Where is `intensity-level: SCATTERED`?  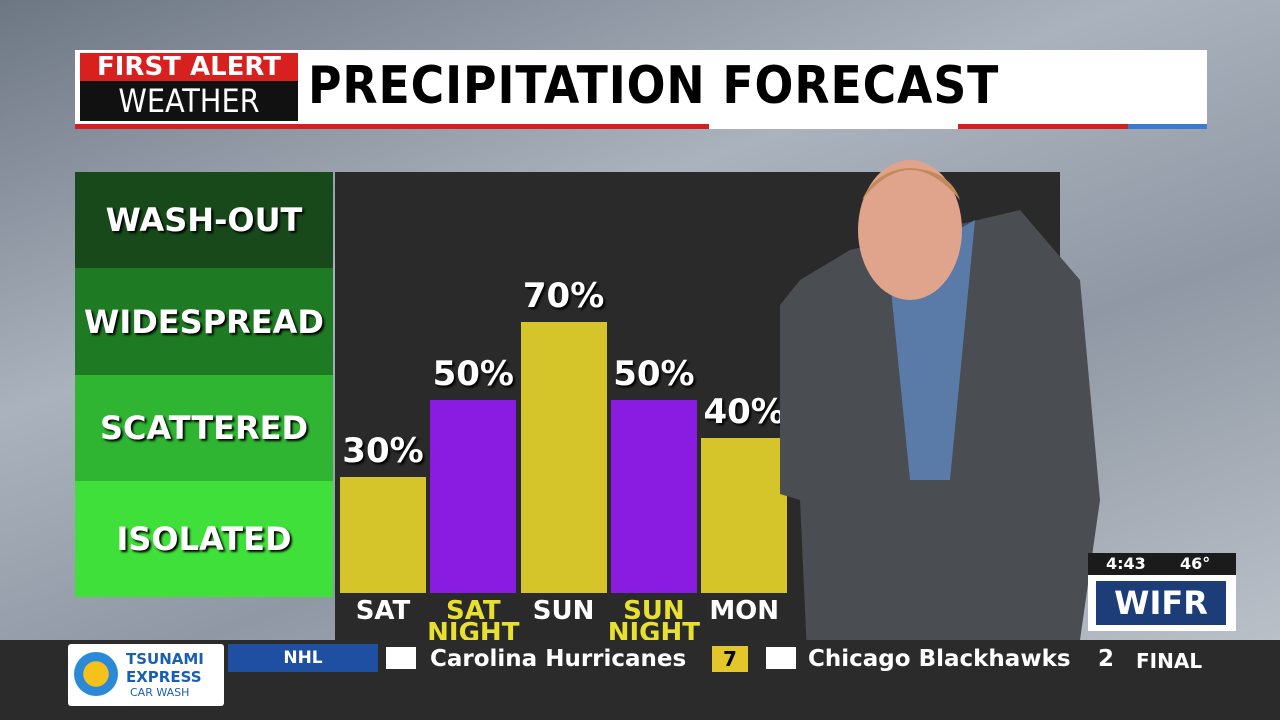
intensity-level: SCATTERED is located at coordinates (204, 428).